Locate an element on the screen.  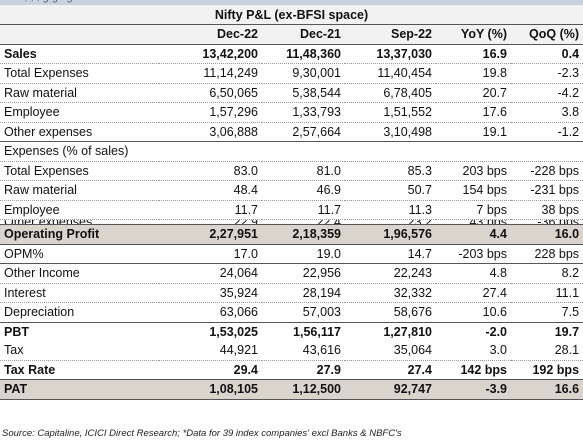
row-value: 19.0 is located at coordinates (303, 254).